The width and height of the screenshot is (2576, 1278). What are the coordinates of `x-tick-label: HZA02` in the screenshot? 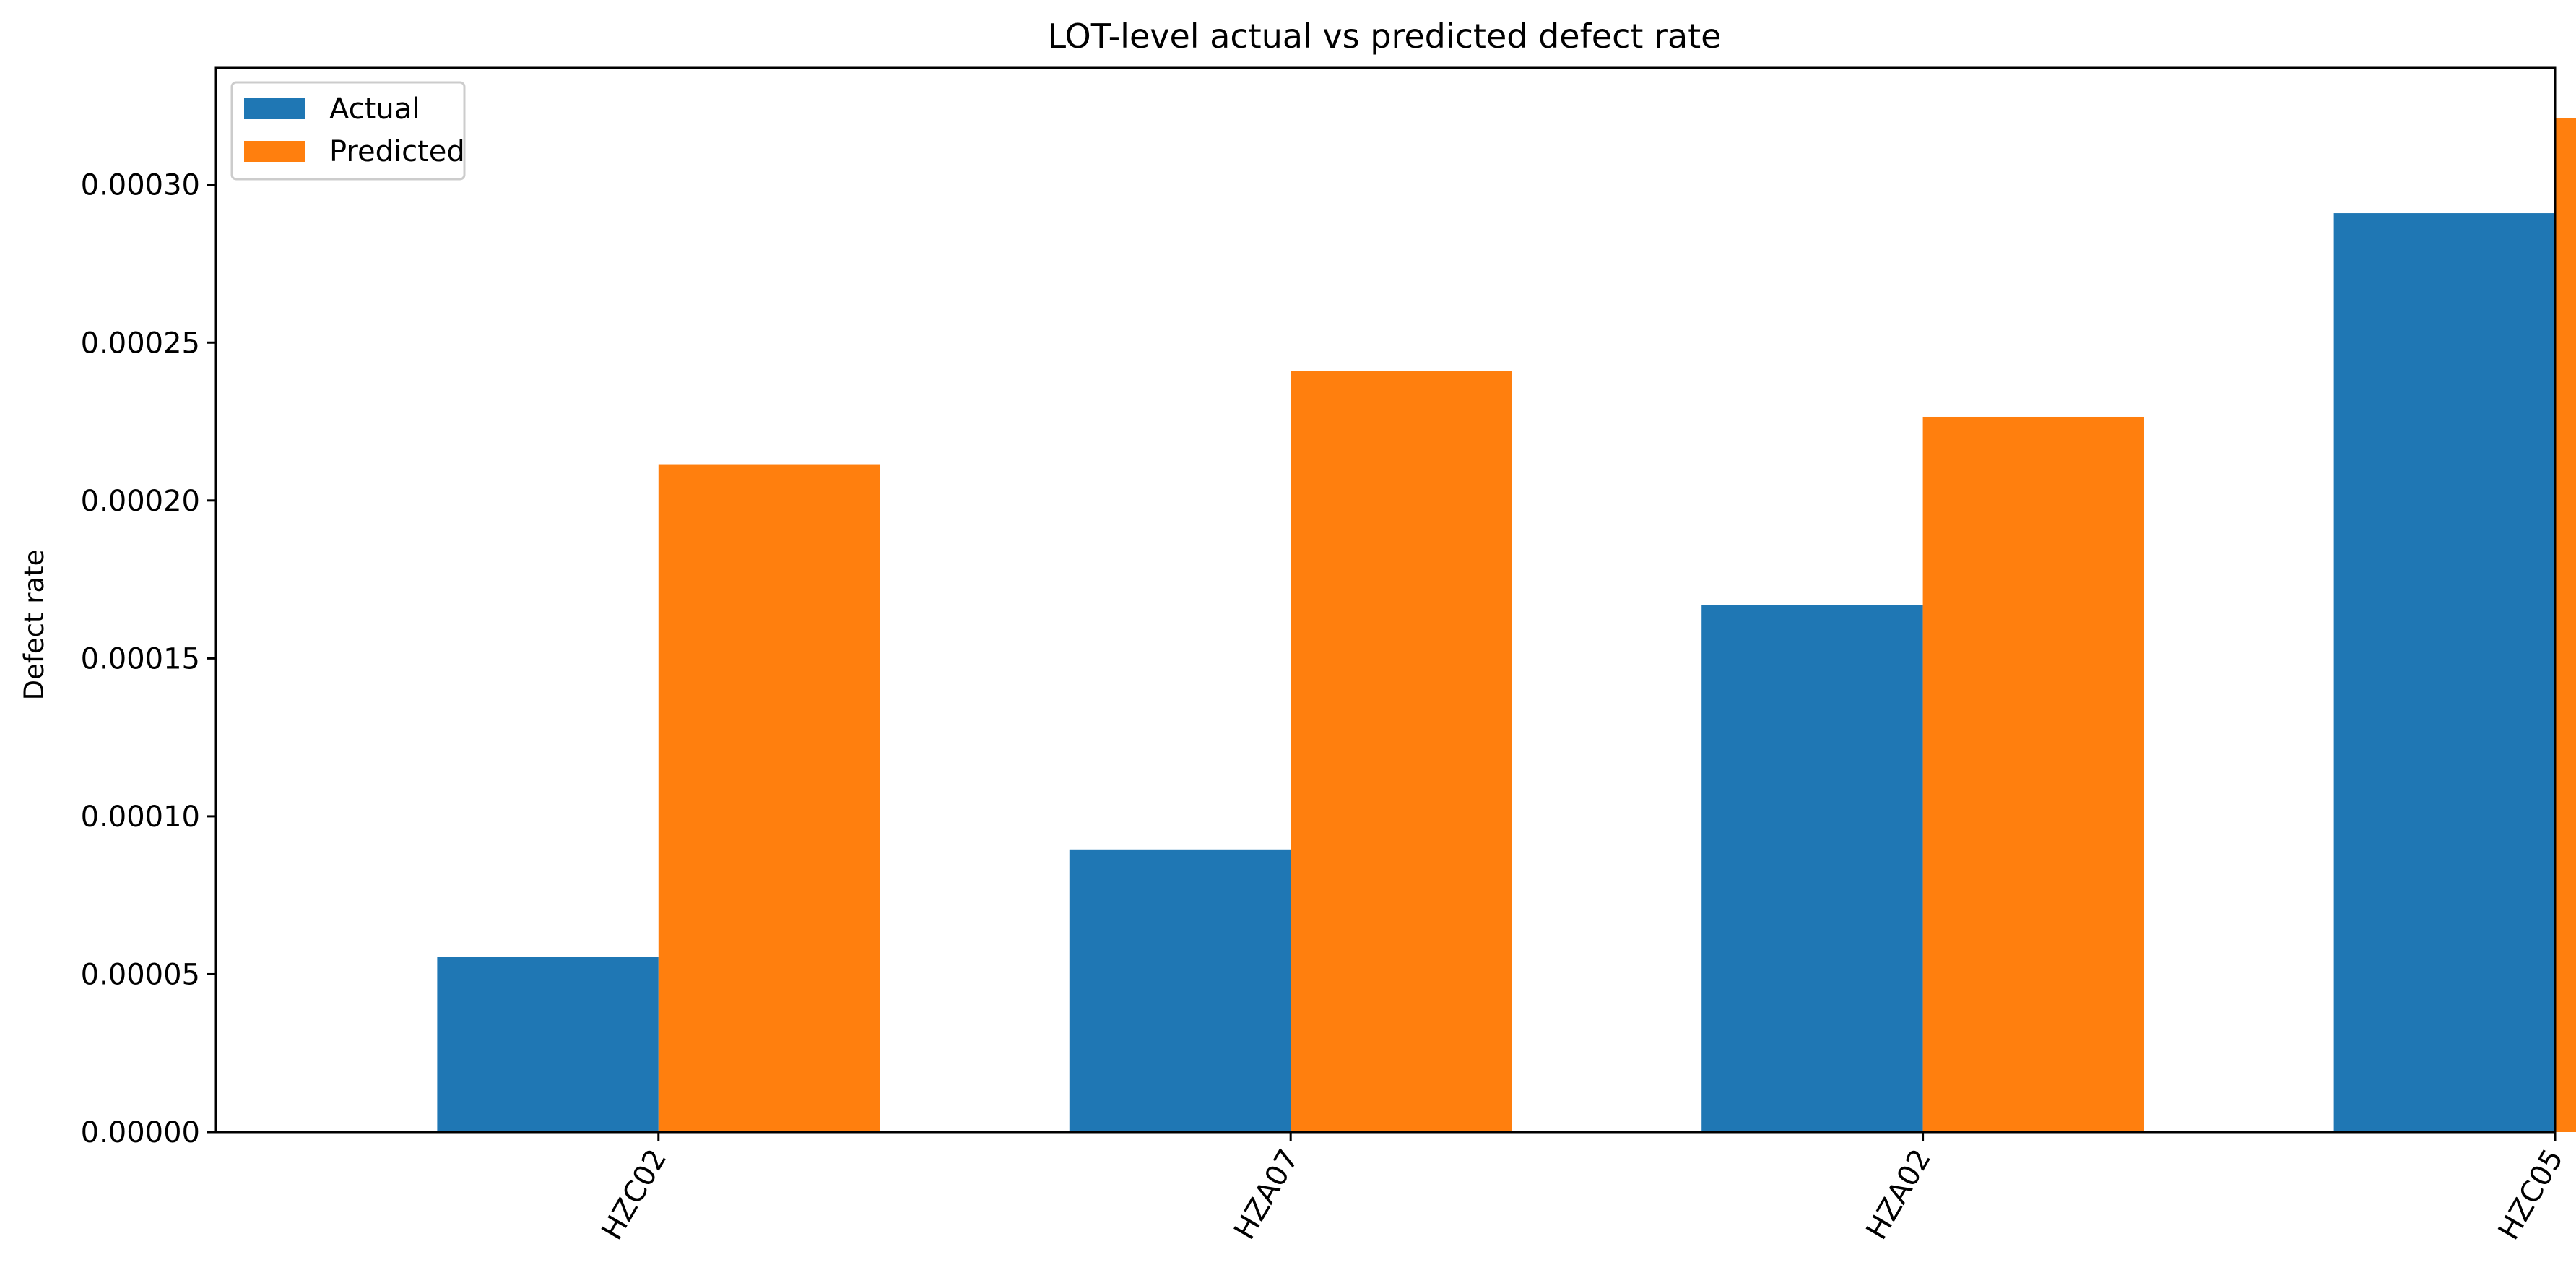 It's located at (1899, 1194).